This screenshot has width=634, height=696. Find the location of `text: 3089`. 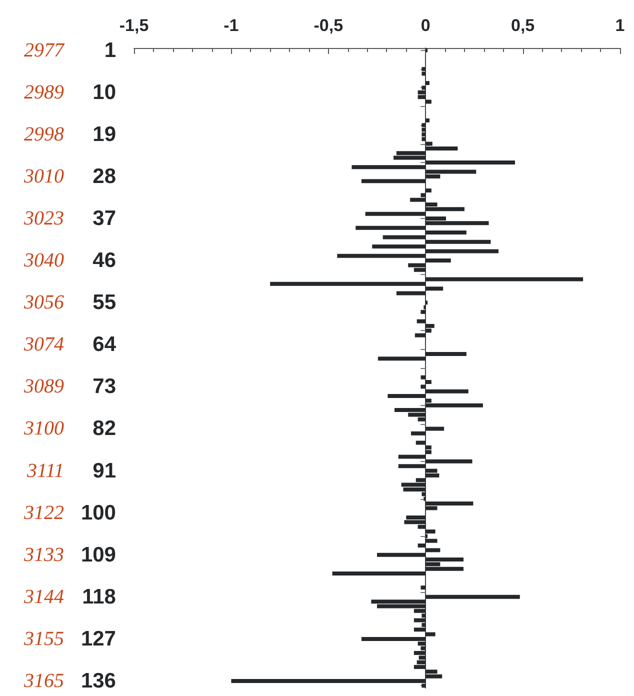

text: 3089 is located at coordinates (43, 387).